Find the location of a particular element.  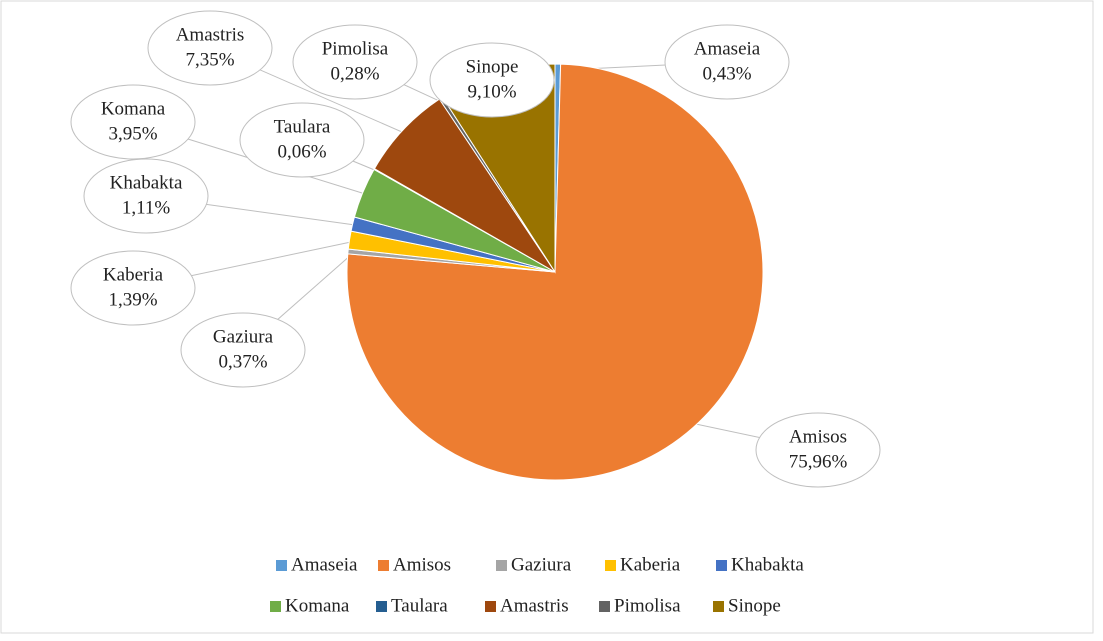

data-label-name: Gaziura is located at coordinates (243, 336).